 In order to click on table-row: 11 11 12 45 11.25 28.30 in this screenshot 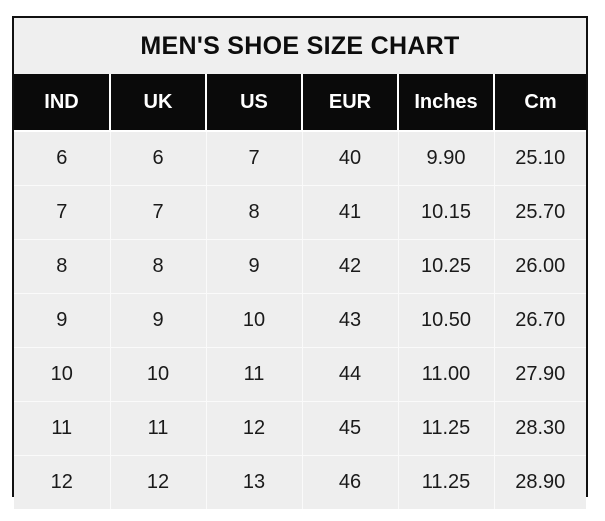, I will do `click(300, 428)`.